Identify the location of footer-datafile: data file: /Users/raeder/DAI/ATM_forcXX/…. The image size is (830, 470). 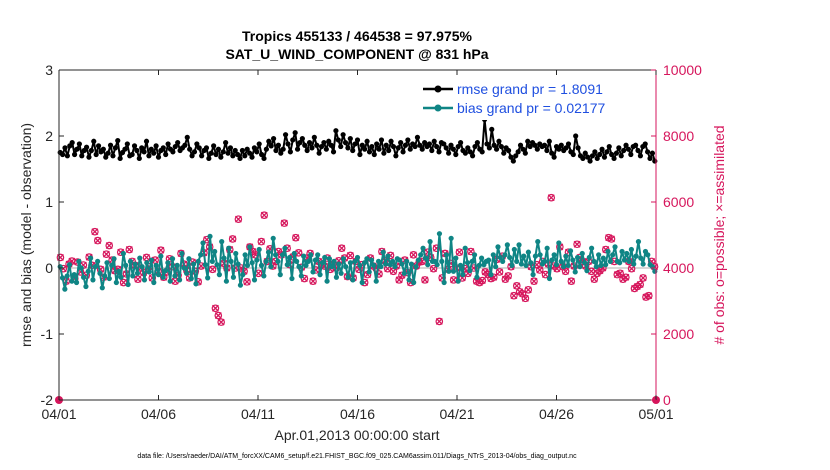
(357, 456).